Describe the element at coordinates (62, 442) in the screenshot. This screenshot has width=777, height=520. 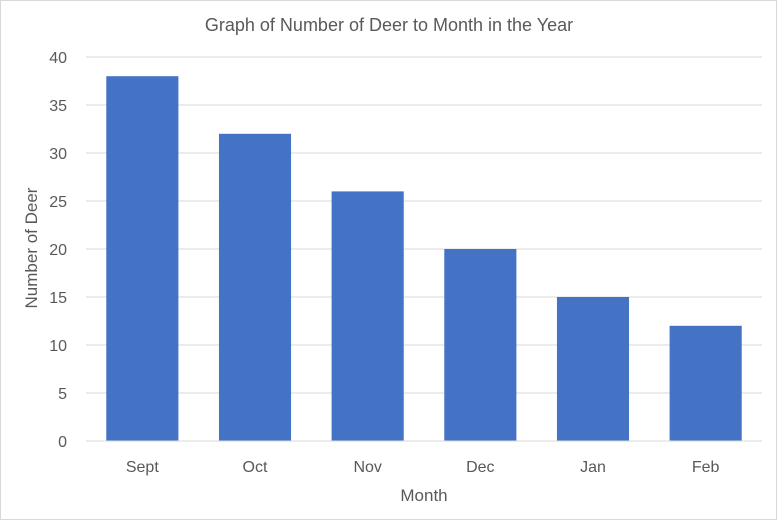
I see `y-tick-label: 0` at that location.